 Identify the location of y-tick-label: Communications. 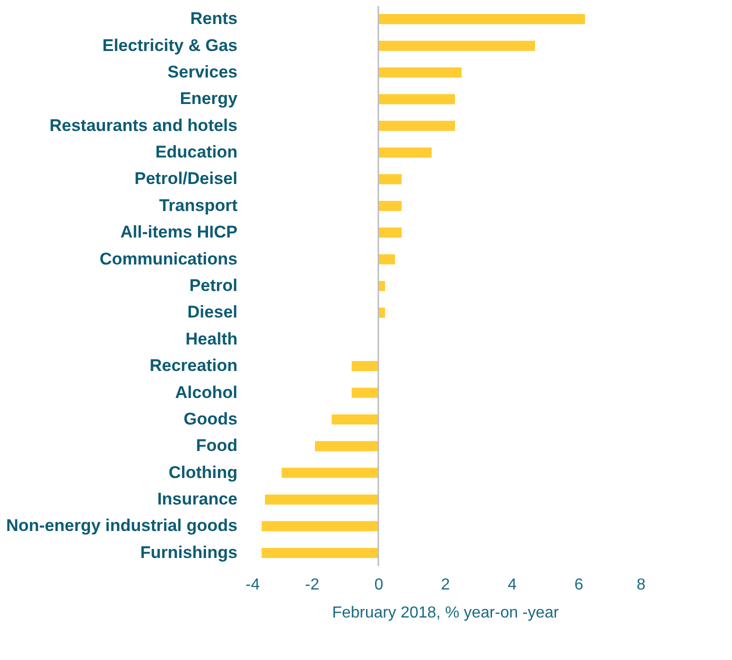
(169, 258).